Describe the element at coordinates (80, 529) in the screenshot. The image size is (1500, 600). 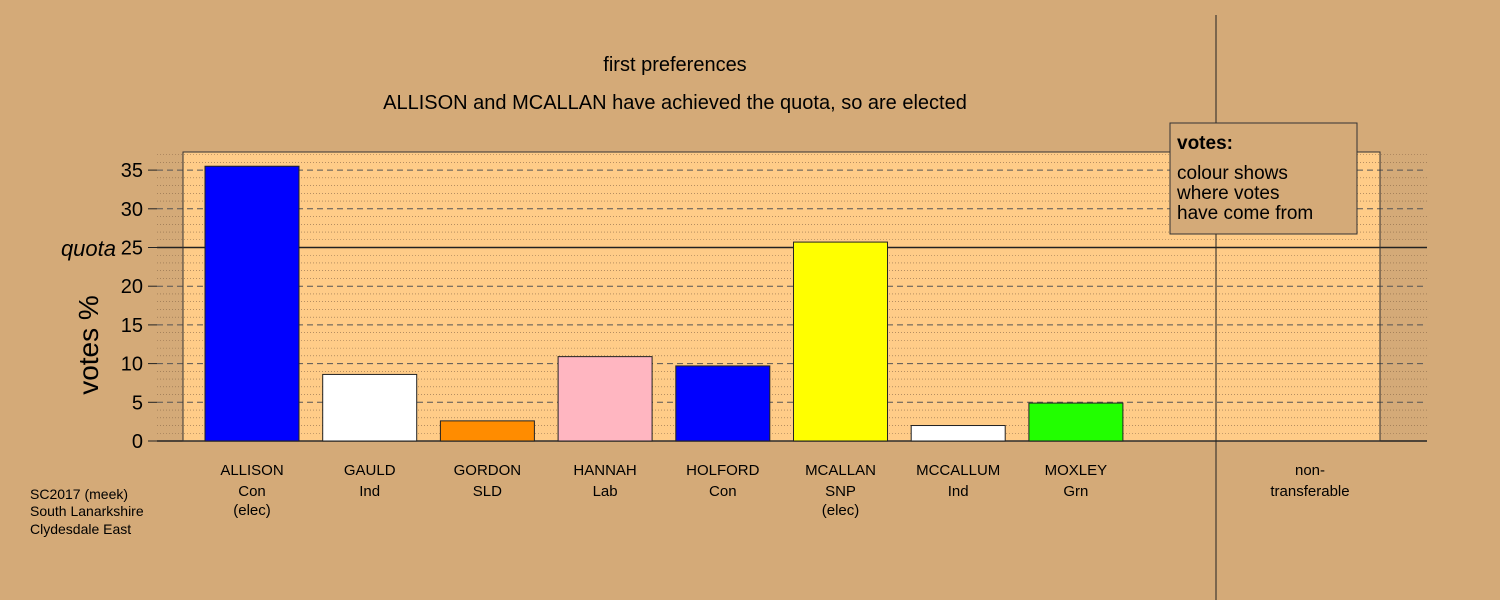
I see `footer-line-3: Clydesdale East` at that location.